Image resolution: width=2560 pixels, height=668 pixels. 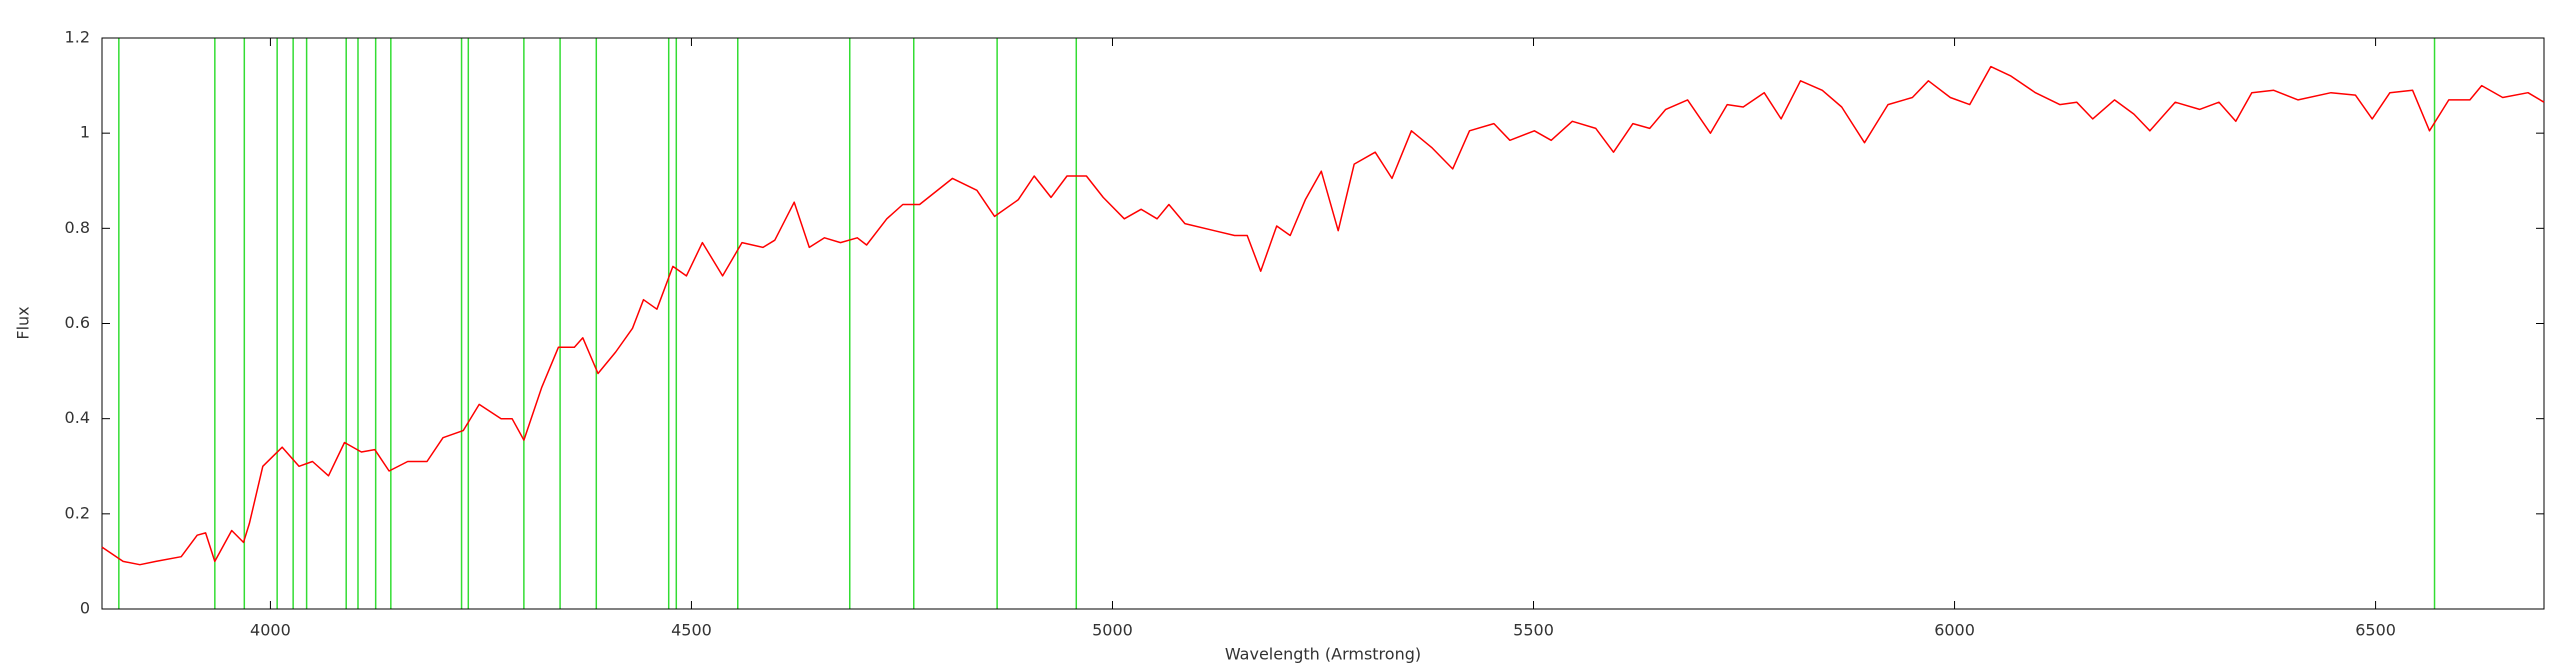 I want to click on y-tick-label: 0.8, so click(x=77, y=227).